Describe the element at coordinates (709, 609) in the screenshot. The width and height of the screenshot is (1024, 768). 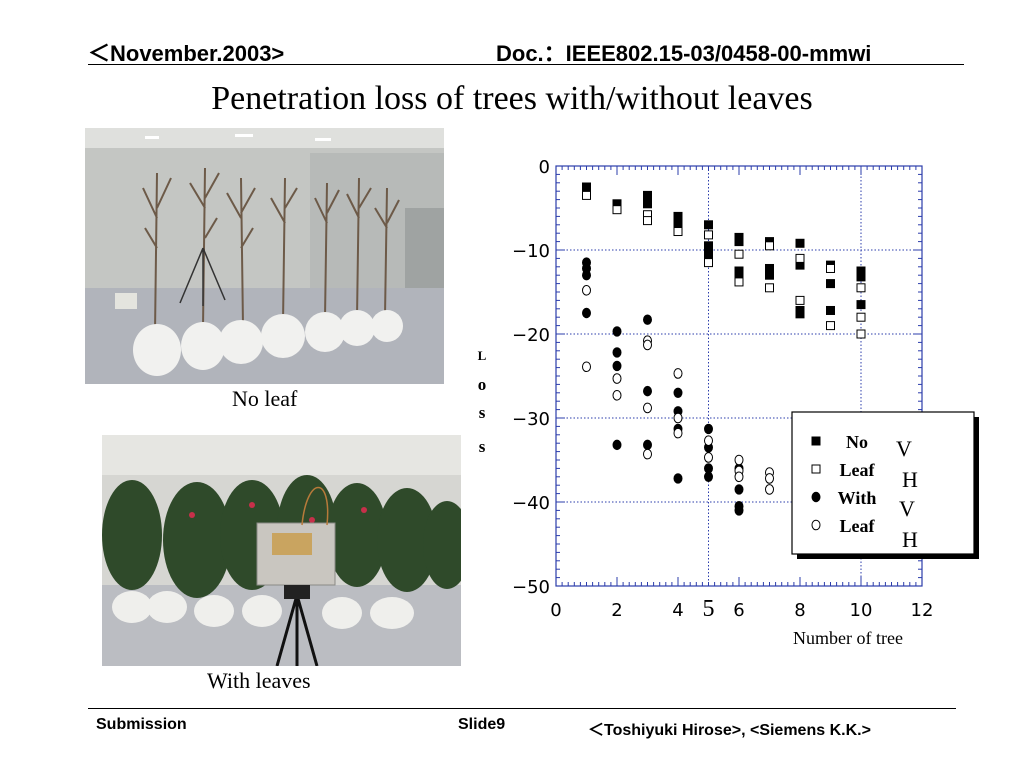
I see `x-extra-label: 5` at that location.